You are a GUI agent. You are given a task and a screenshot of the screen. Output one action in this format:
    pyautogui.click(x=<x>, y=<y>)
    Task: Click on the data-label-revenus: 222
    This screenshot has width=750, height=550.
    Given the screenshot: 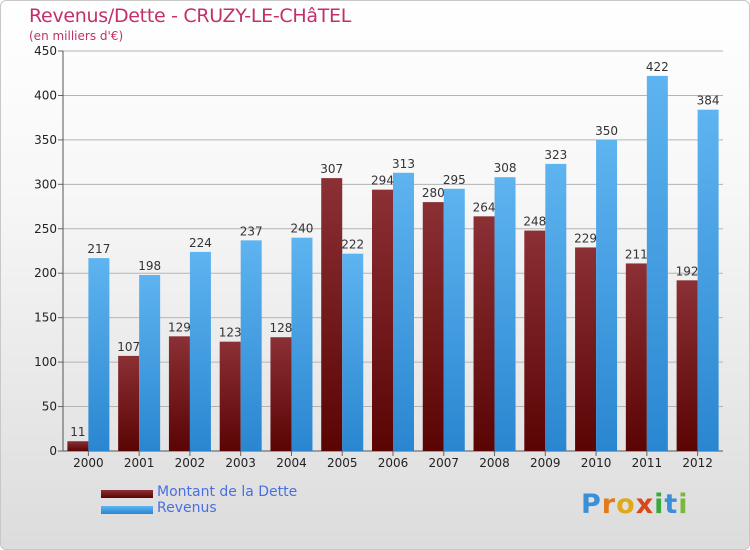 What is the action you would take?
    pyautogui.click(x=352, y=245)
    